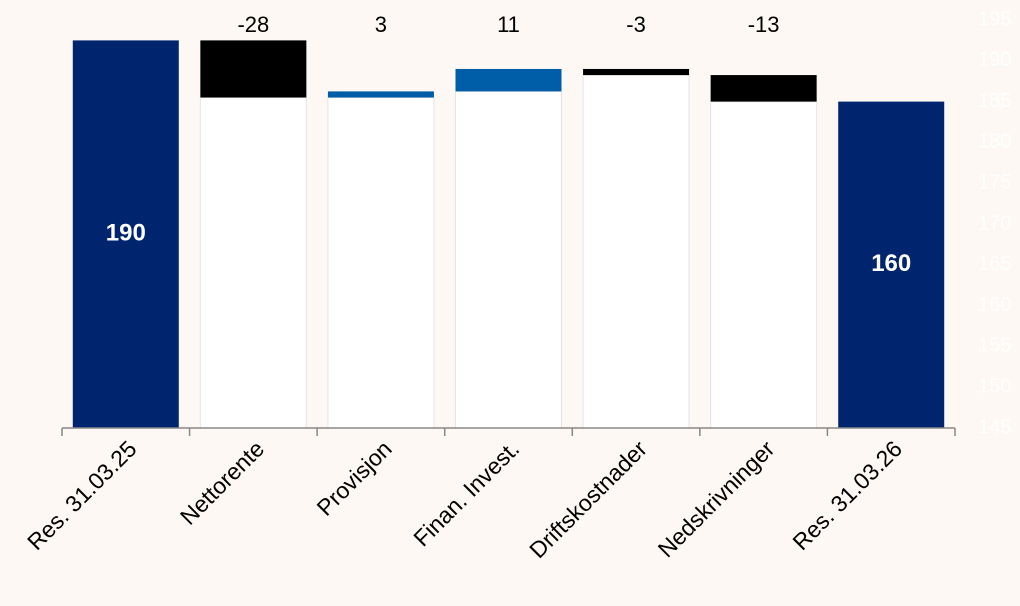 Image resolution: width=1020 pixels, height=606 pixels. What do you see at coordinates (466, 493) in the screenshot?
I see `x-tick-label: Finan. Invest.` at bounding box center [466, 493].